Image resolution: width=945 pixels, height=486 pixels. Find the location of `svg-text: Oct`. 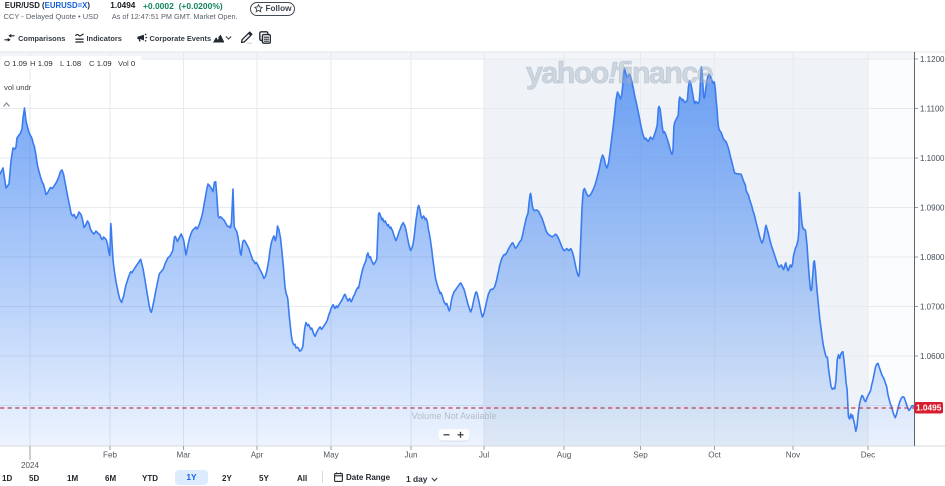

svg-text: Oct is located at coordinates (714, 455).